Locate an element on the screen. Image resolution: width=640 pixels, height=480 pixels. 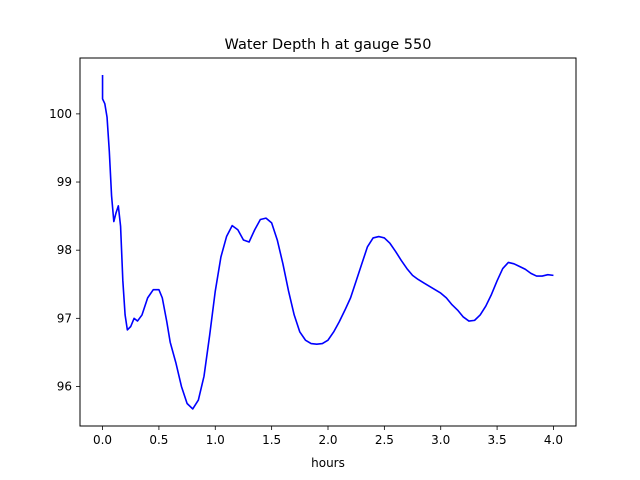
x-axis: 0.0 0.5 1.0 1.5 2.0 2.5 3.0 3.5 4.0 is located at coordinates (328, 436).